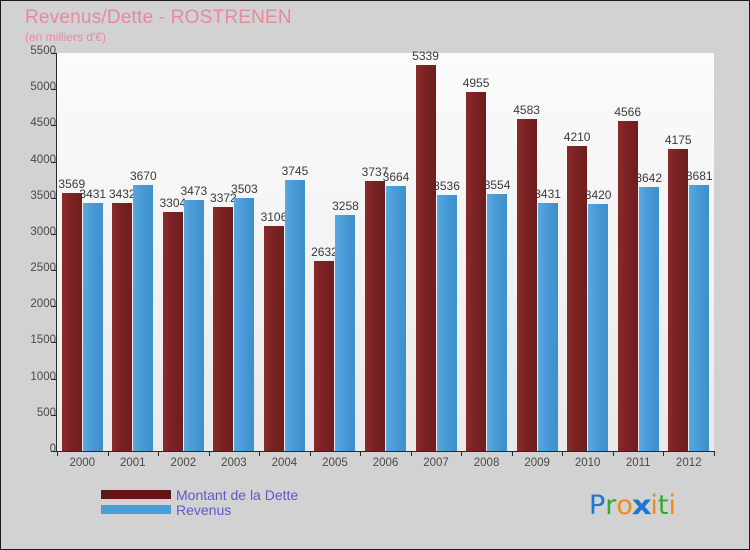 This screenshot has height=550, width=750. I want to click on legend: Montant de la Dette Revenus, so click(200, 502).